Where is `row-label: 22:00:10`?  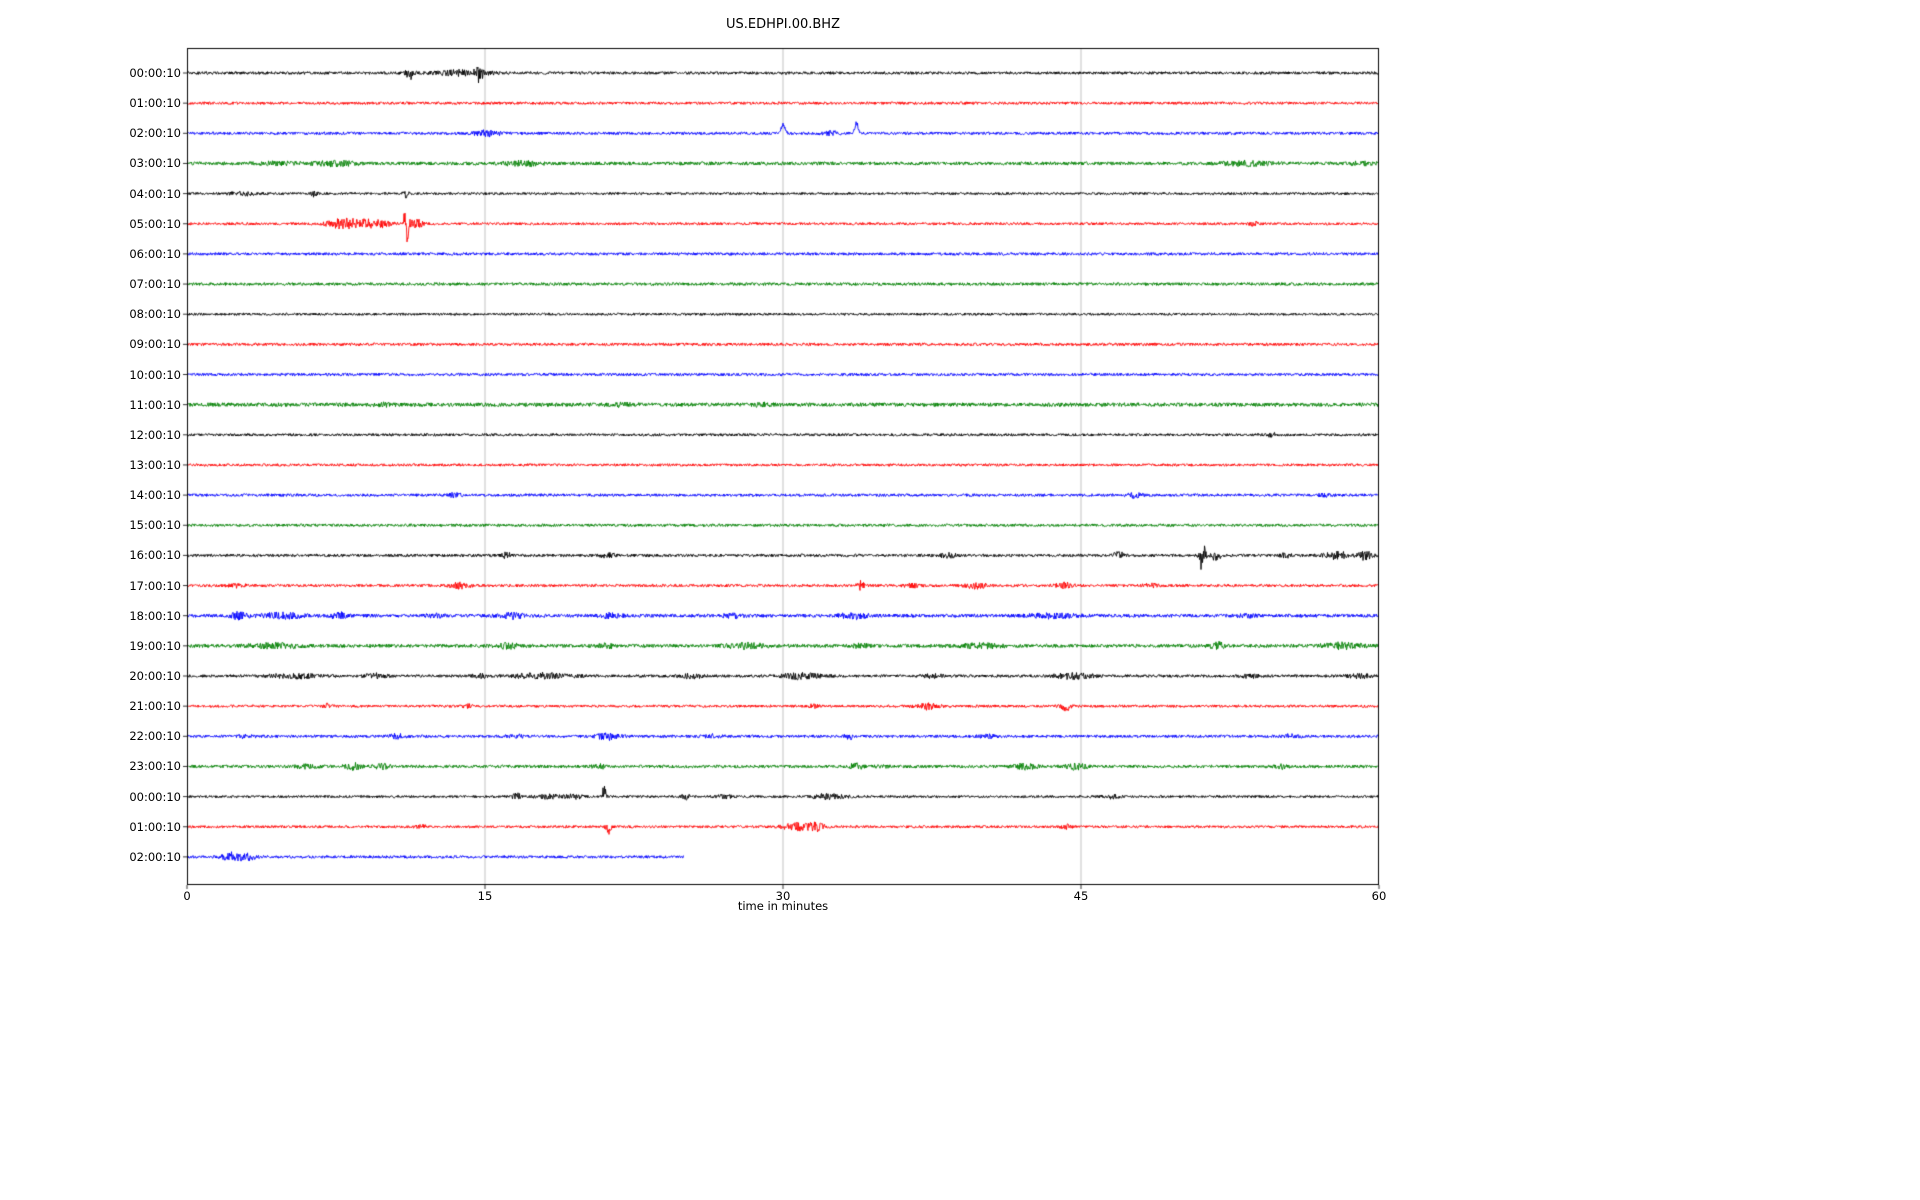
row-label: 22:00:10 is located at coordinates (155, 736).